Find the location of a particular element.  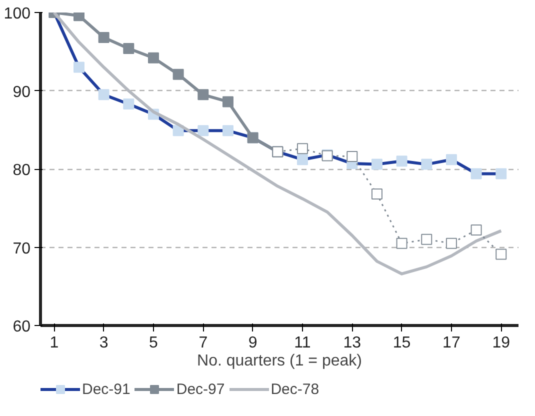

x-tick-label: 13 is located at coordinates (352, 343).